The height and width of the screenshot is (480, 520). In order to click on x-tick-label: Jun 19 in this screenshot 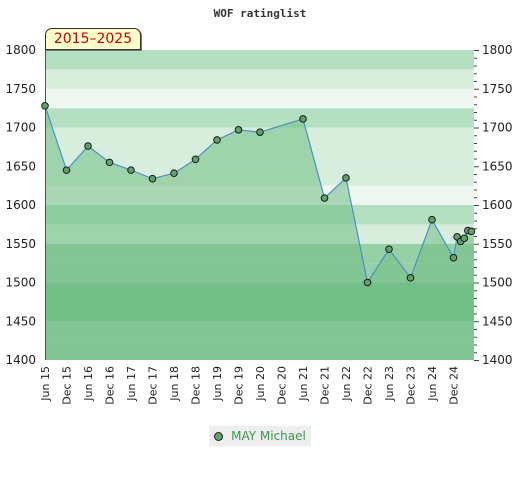, I will do `click(217, 384)`.